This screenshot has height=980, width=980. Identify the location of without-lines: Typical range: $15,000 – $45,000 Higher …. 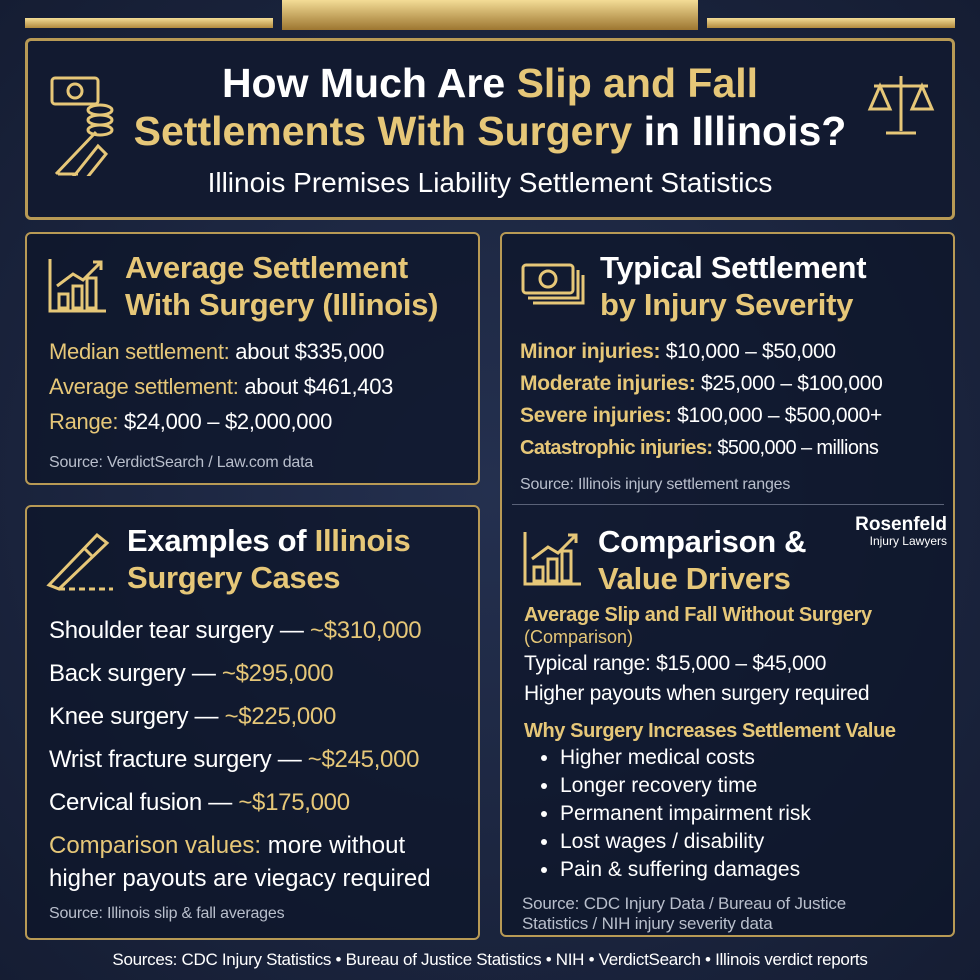
(697, 679).